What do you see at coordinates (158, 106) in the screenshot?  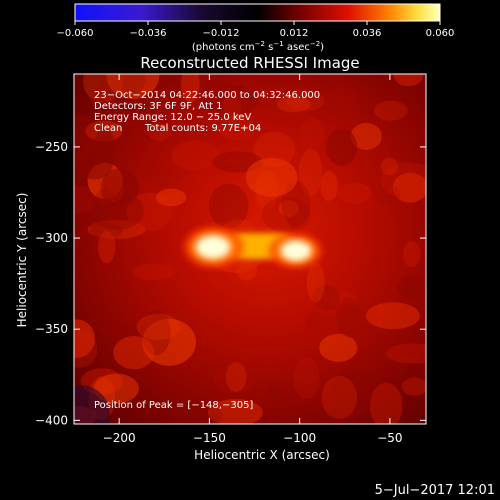 I see `annotation-detectors: Detectors: 3F 6F 9F, Att 1` at bounding box center [158, 106].